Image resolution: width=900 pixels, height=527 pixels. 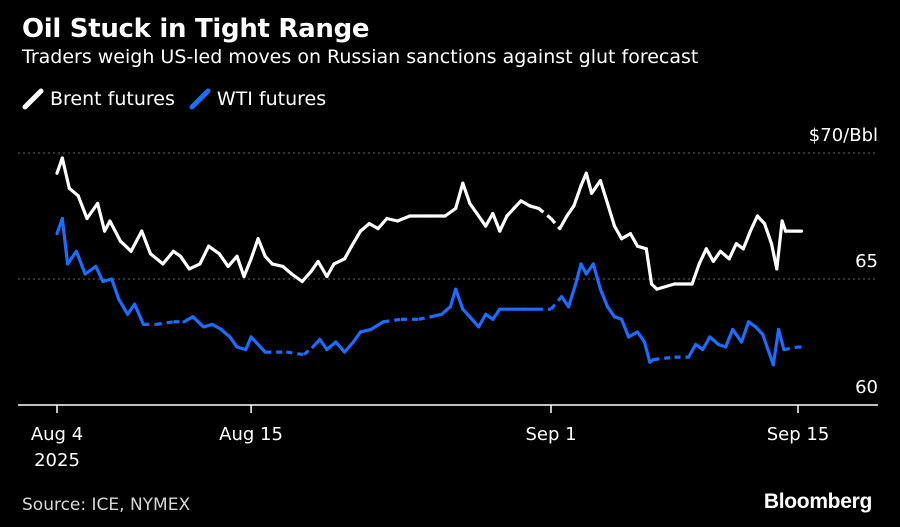 I want to click on chart-title: Oil Stuck in Tight Range, so click(x=196, y=29).